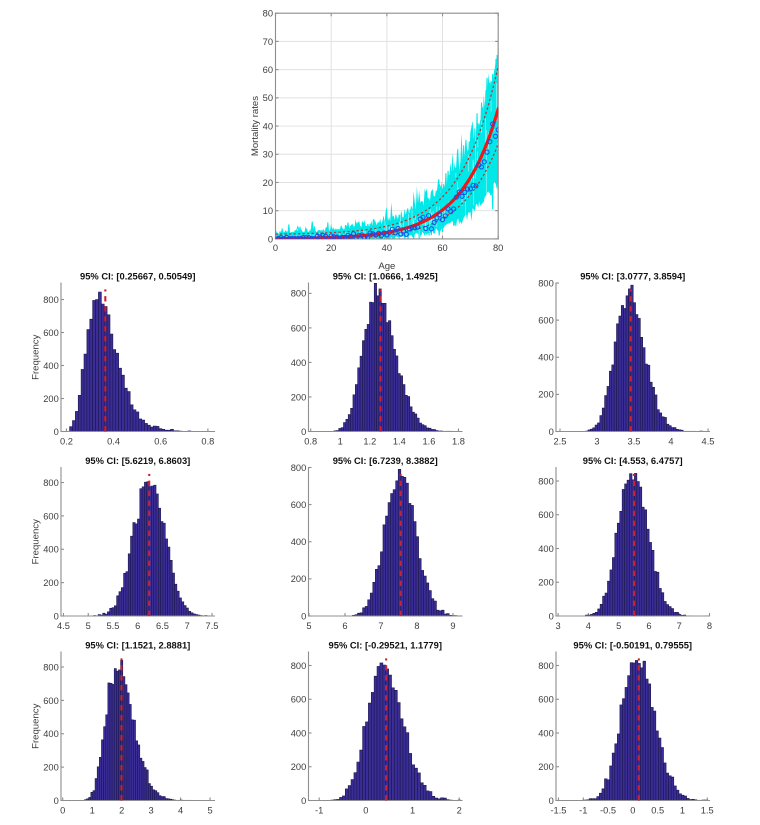 The height and width of the screenshot is (825, 760). Describe the element at coordinates (138, 276) in the screenshot. I see `svg-text: 95% CI: [0.25667, 0.50549]` at that location.